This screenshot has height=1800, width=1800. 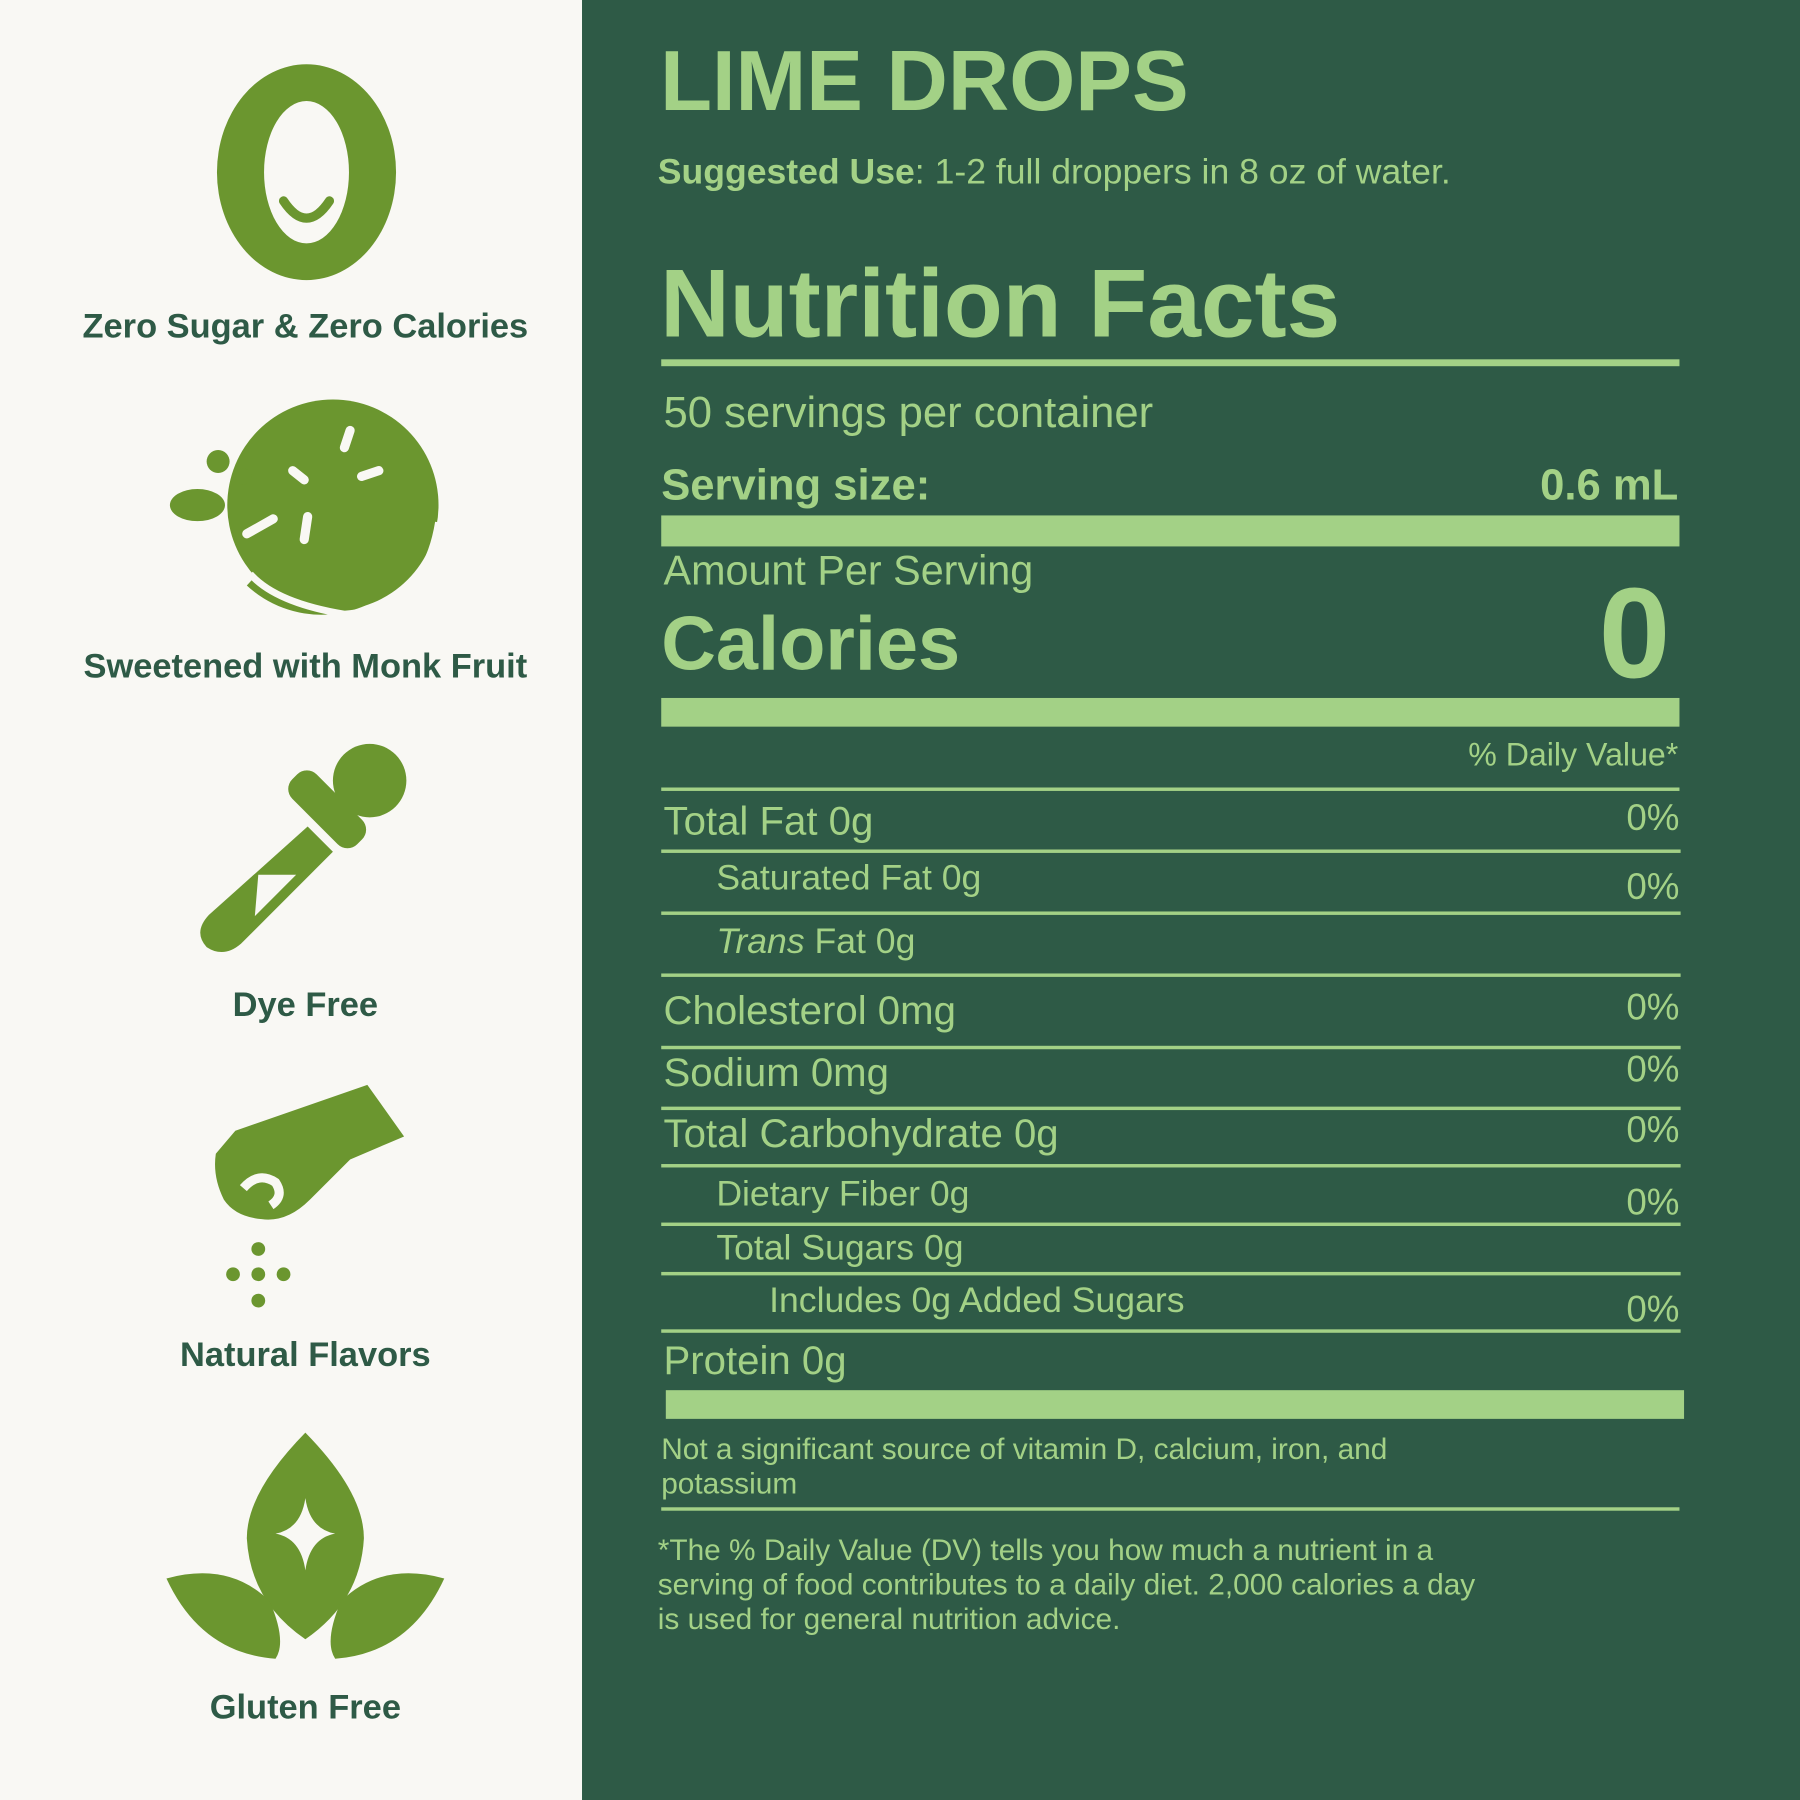 I want to click on nutrient-label: Total Fat 0g, so click(x=769, y=821).